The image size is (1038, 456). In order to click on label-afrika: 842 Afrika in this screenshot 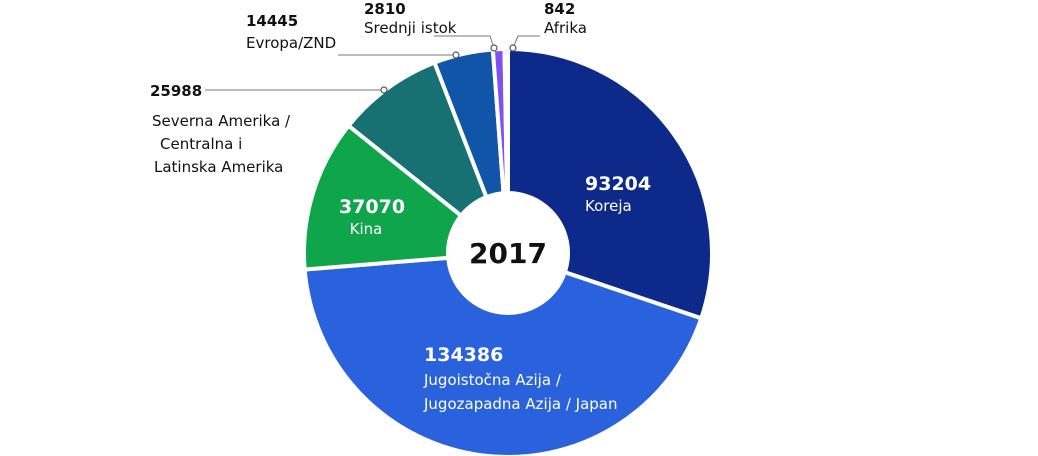, I will do `click(548, 26)`.